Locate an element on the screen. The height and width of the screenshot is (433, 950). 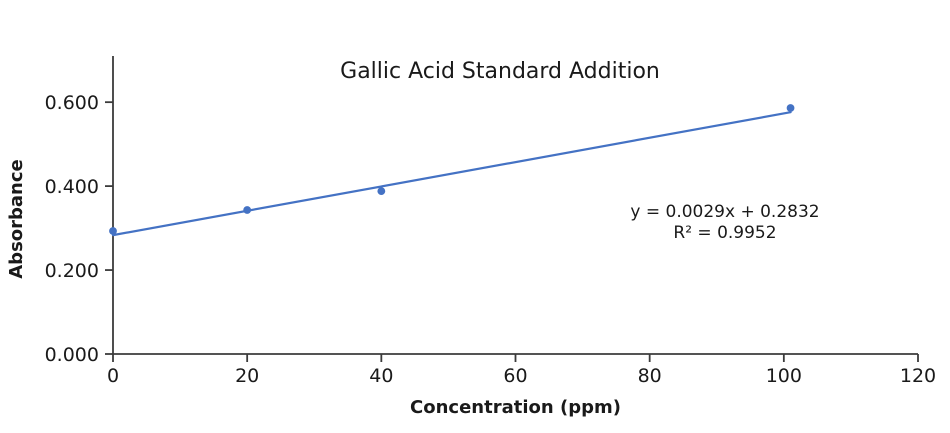
equation-text: y = 0.0029x + 0.2832 is located at coordinates (725, 212).